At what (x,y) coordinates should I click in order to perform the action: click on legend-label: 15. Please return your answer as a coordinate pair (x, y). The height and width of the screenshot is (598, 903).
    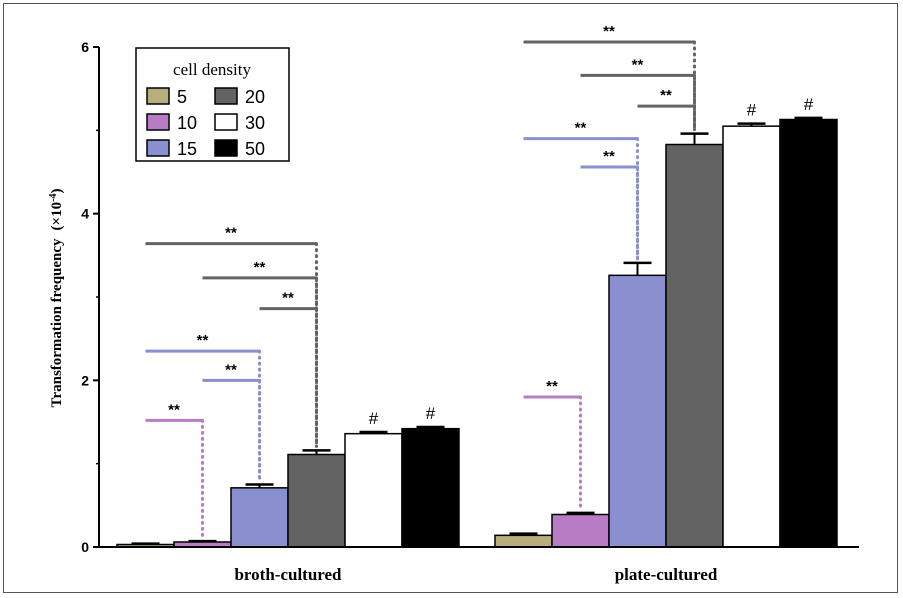
    Looking at the image, I should click on (187, 149).